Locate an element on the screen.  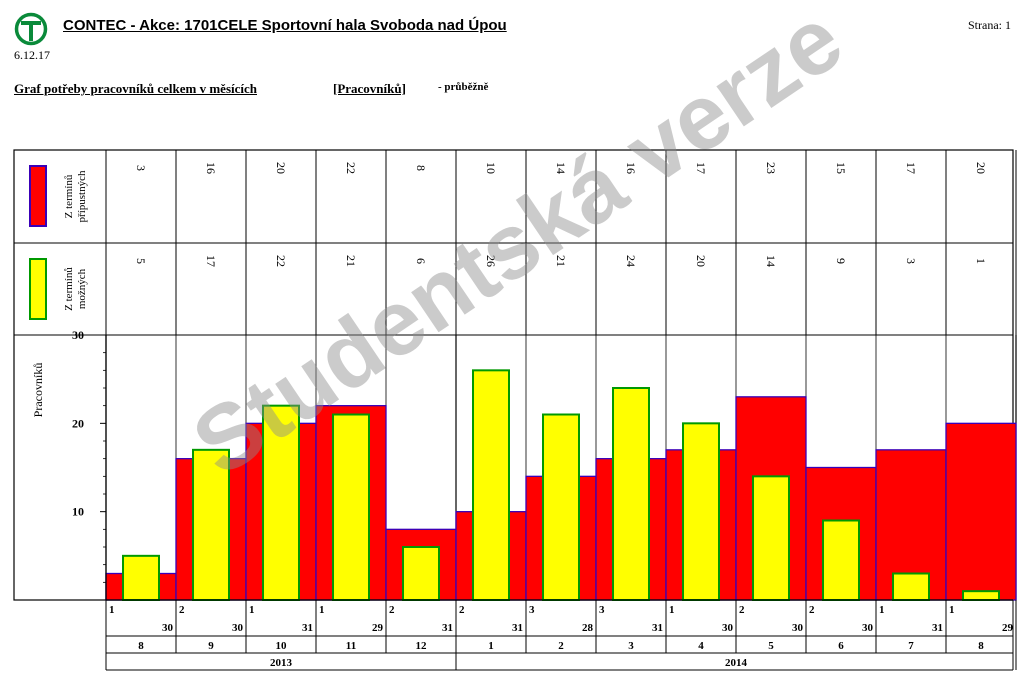
table-value-label: 26 is located at coordinates (491, 261).